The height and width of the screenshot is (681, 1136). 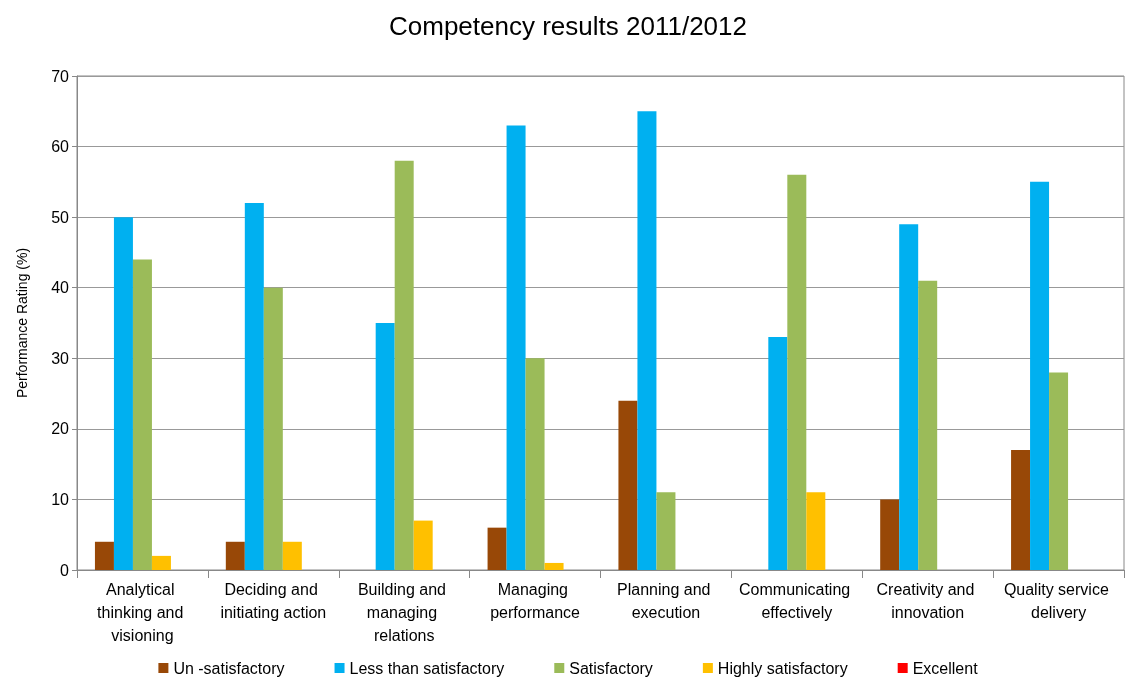 I want to click on x-tick-label: Creativity and innovation, so click(x=927, y=601).